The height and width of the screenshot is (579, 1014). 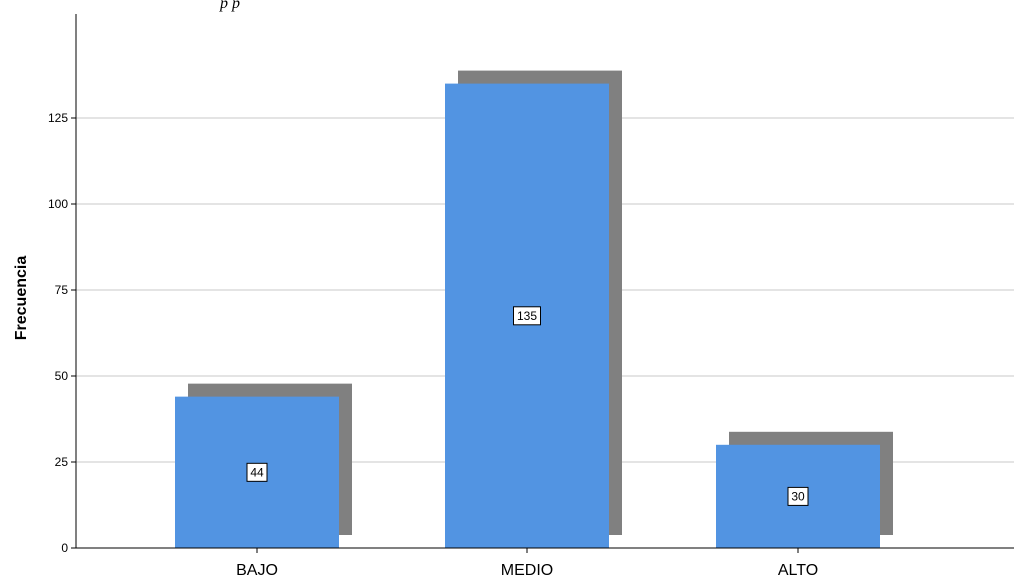 I want to click on x-axis-labels: BAJO MEDIO ALTO, so click(x=527, y=563).